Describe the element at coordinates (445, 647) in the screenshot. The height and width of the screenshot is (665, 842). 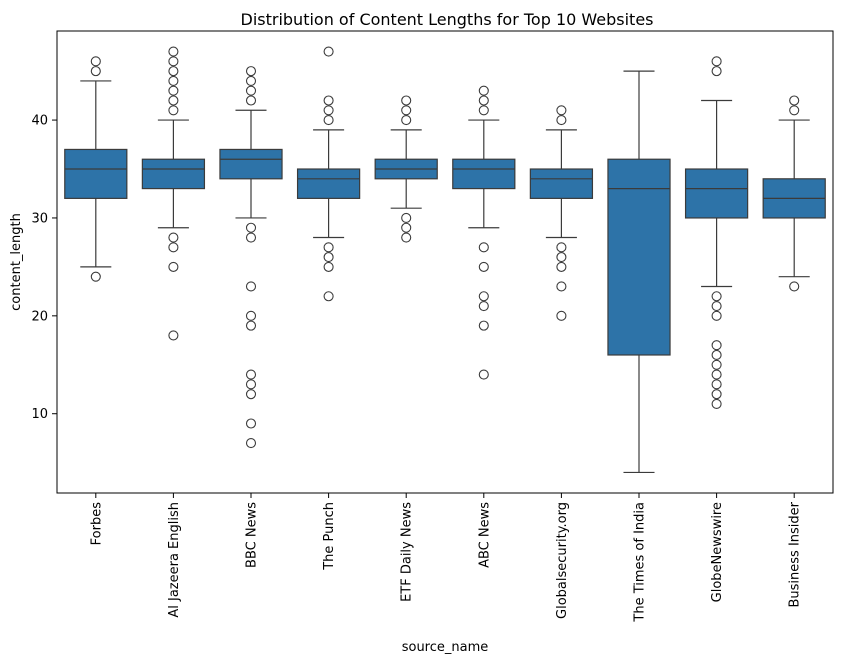
I see `x-axis-label: source_name` at that location.